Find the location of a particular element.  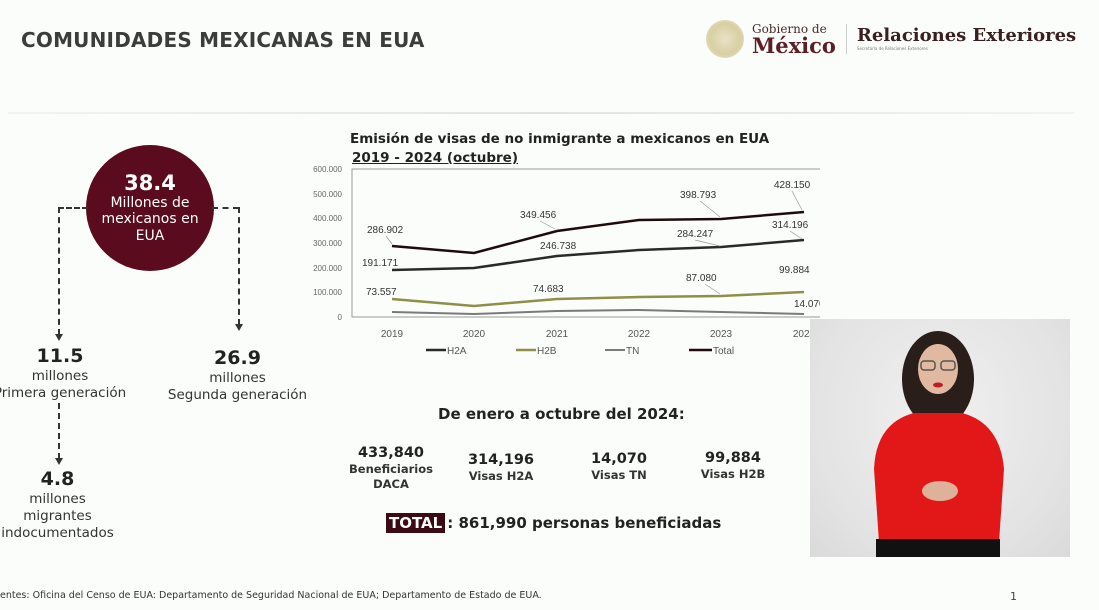

connector-left-horizontal is located at coordinates (73, 208).